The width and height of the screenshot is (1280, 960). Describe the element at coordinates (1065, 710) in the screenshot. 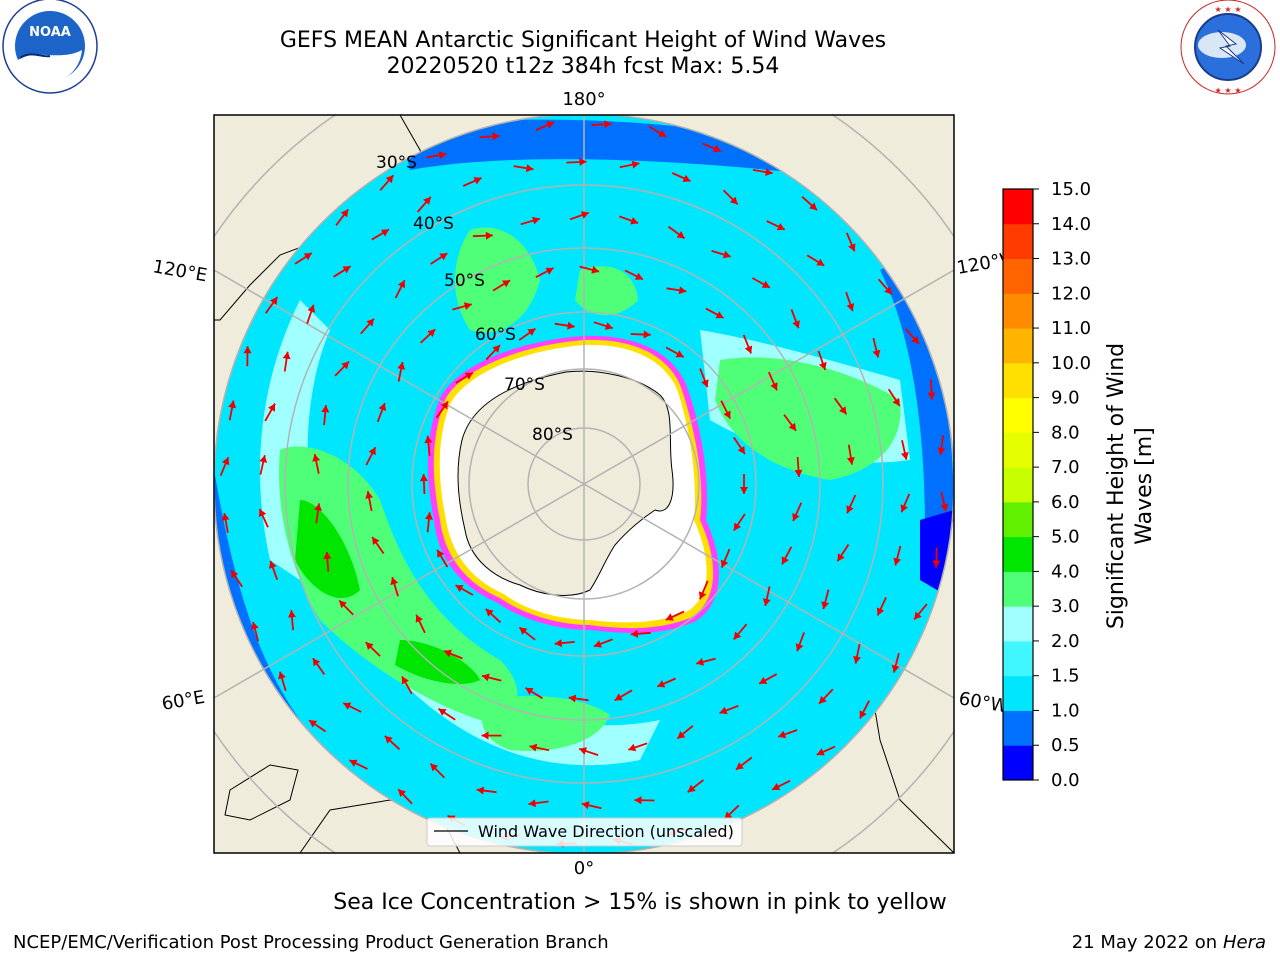

I see `colorbar-tick-label: 1.0` at that location.